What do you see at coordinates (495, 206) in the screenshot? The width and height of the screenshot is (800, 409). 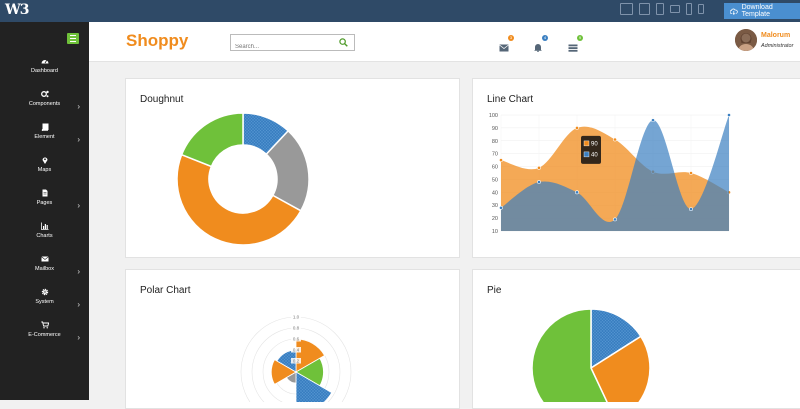 I see `y-tick-label: 30` at bounding box center [495, 206].